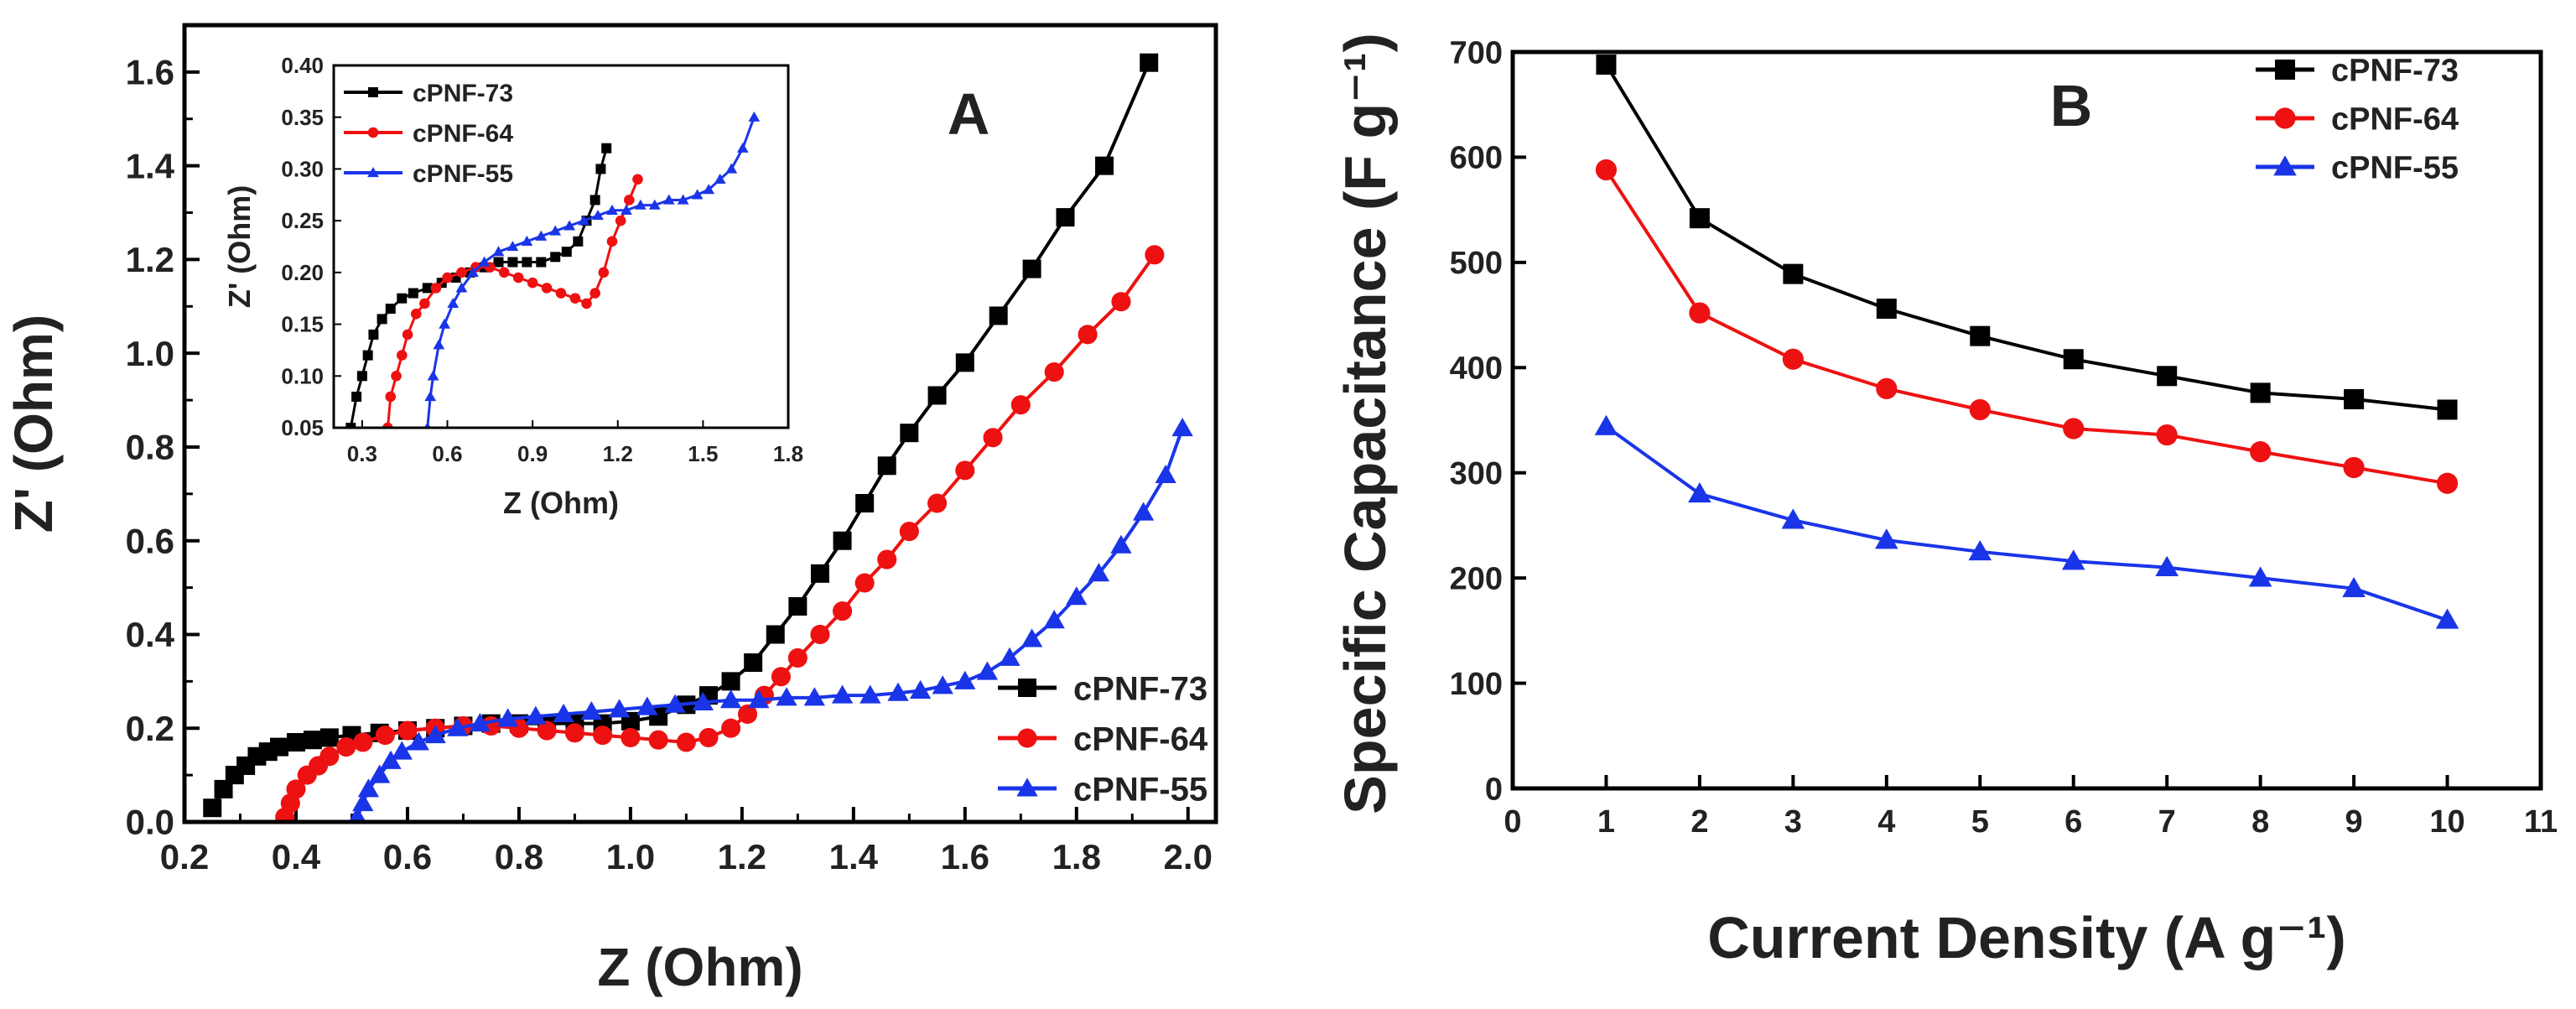 The height and width of the screenshot is (1009, 2576). I want to click on x-tick-label: 0.3, so click(362, 453).